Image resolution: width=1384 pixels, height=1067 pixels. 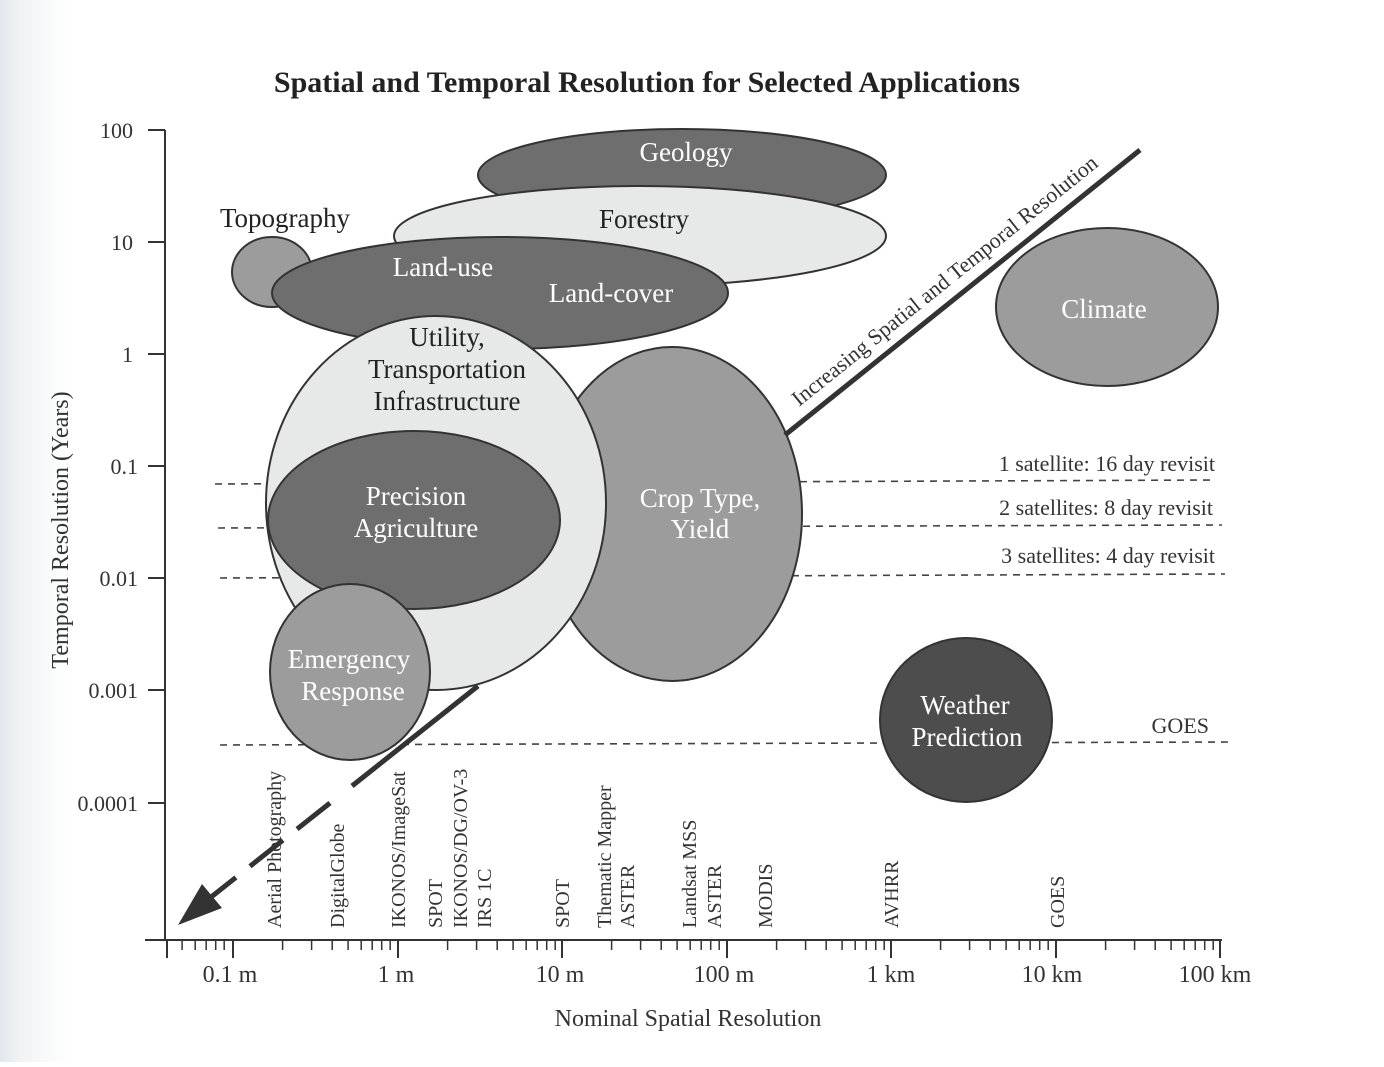 What do you see at coordinates (61, 529) in the screenshot?
I see `y-axis-label: Temporal Resolution (Years)` at bounding box center [61, 529].